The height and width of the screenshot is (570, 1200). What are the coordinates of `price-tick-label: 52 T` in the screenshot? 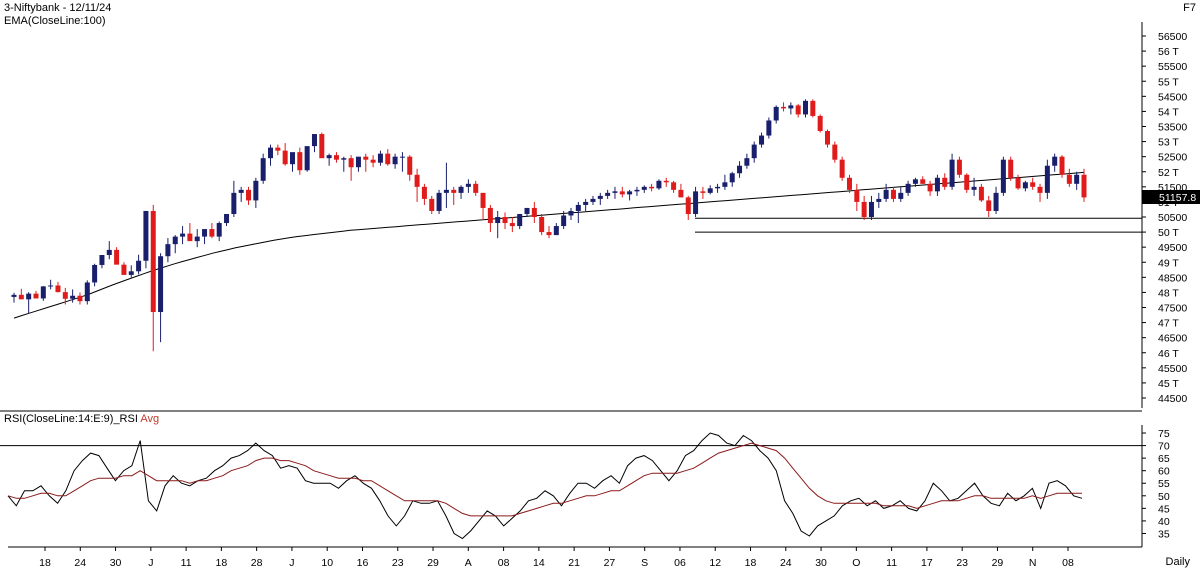 It's located at (1168, 173).